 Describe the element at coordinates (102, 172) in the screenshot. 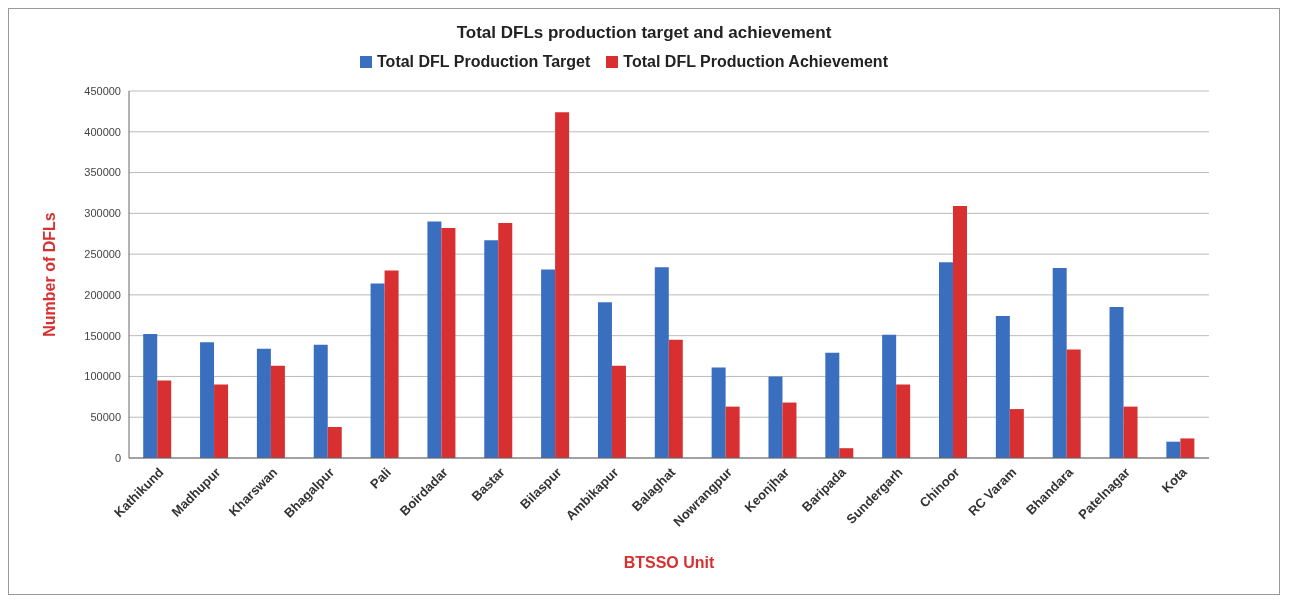

I see `y-tick-label: 350000` at that location.